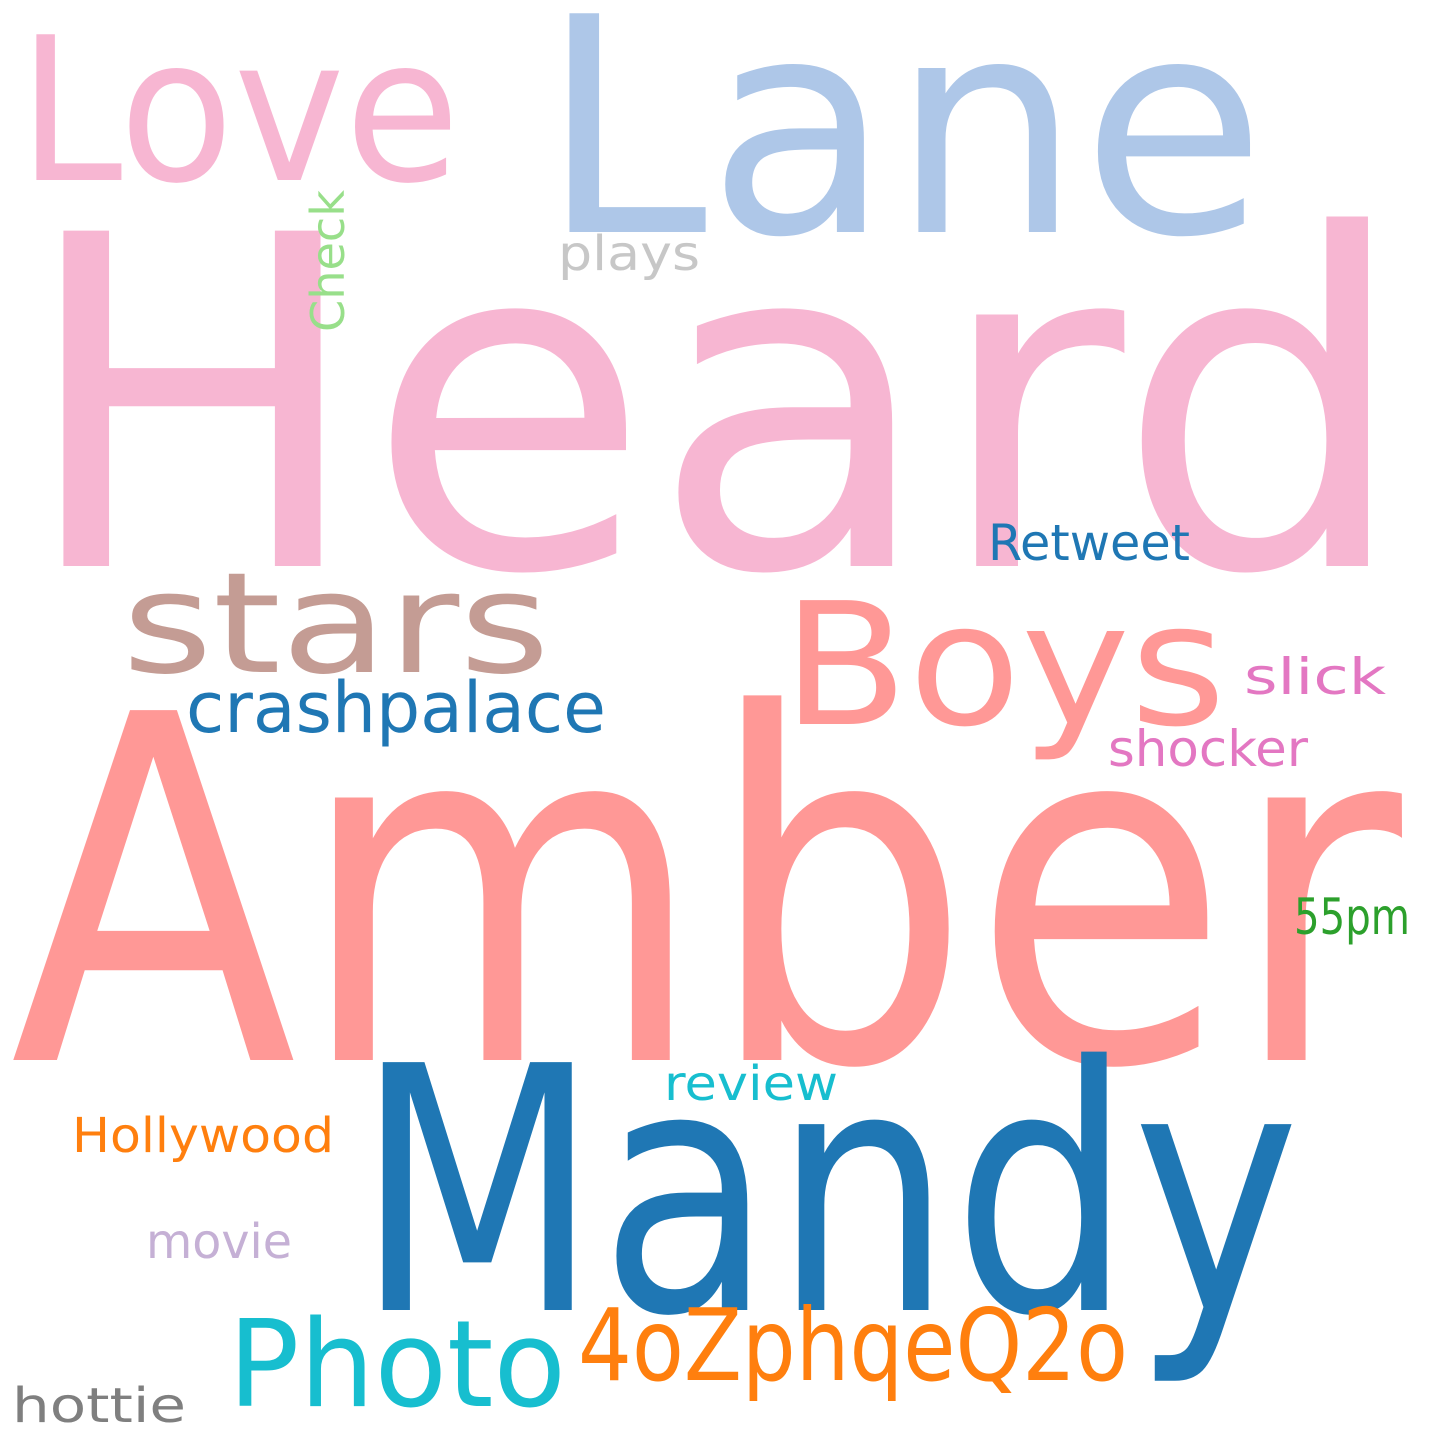 The image size is (1440, 1440). Describe the element at coordinates (1089, 543) in the screenshot. I see `word-retweet: Retweet` at that location.